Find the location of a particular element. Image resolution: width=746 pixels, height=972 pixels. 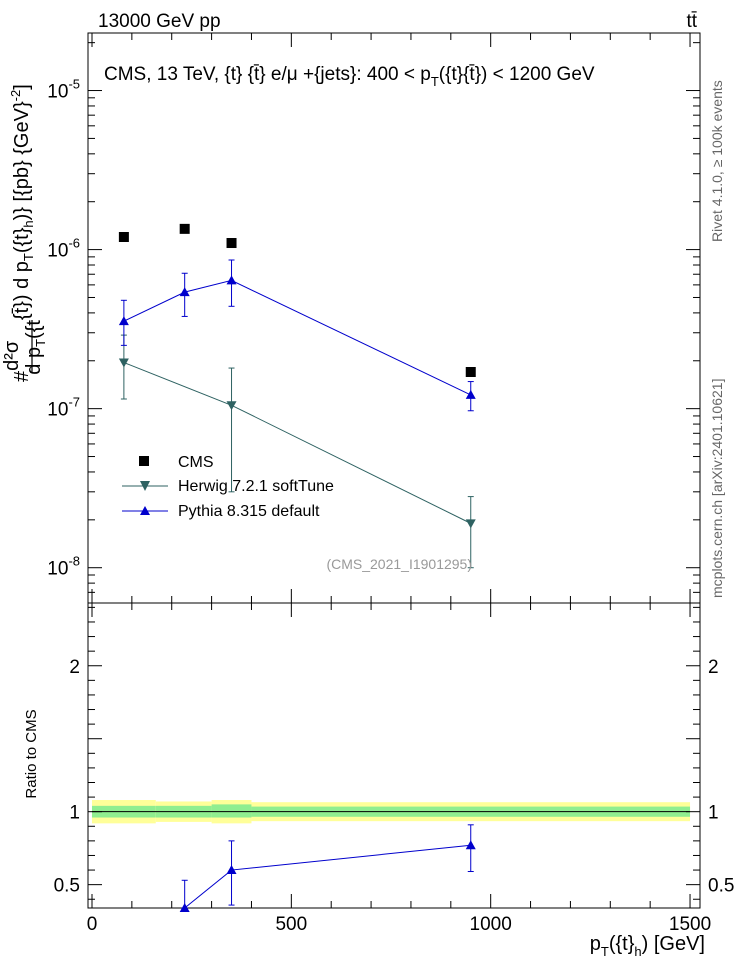

main-title-tail: ({t}{t̄}) < 1200 GeV is located at coordinates (517, 74).